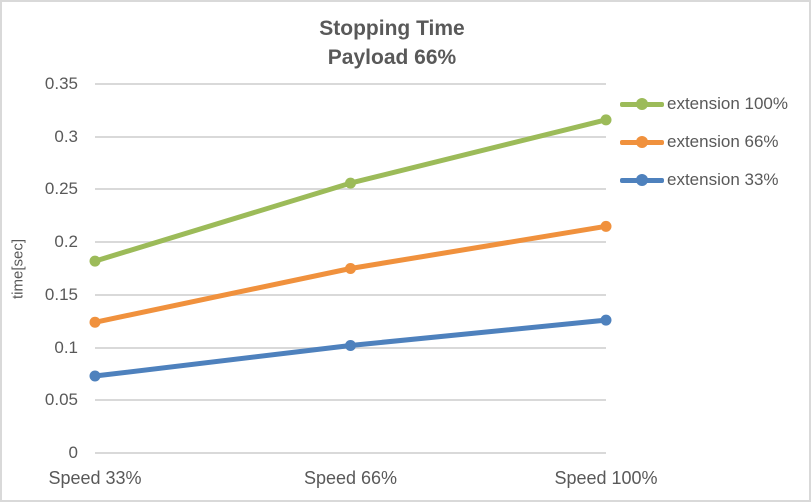 The height and width of the screenshot is (502, 811). What do you see at coordinates (61, 83) in the screenshot?
I see `y-axis-tick-label: 0.35` at bounding box center [61, 83].